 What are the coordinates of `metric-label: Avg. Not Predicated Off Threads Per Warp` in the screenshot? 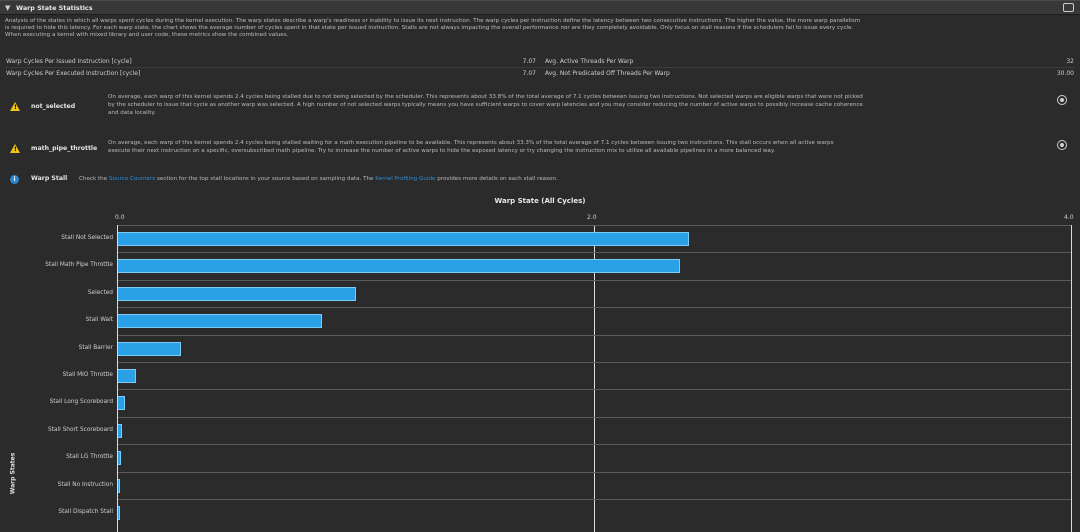 It's located at (607, 73).